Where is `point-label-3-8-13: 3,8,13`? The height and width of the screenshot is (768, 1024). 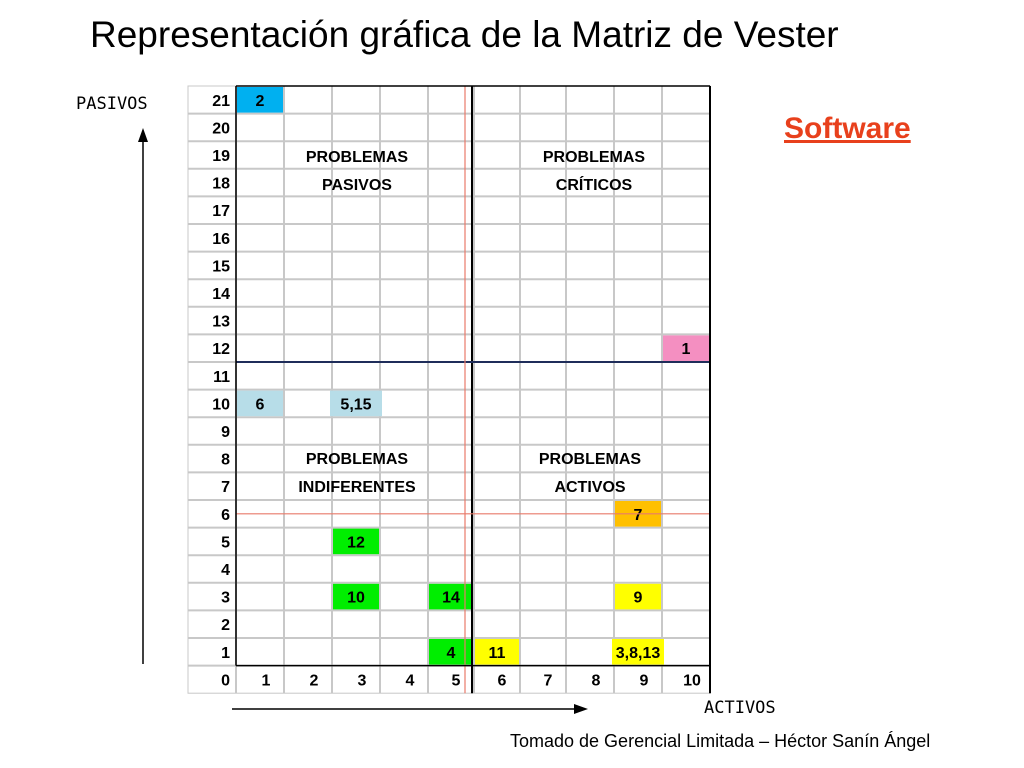 point-label-3-8-13: 3,8,13 is located at coordinates (638, 653).